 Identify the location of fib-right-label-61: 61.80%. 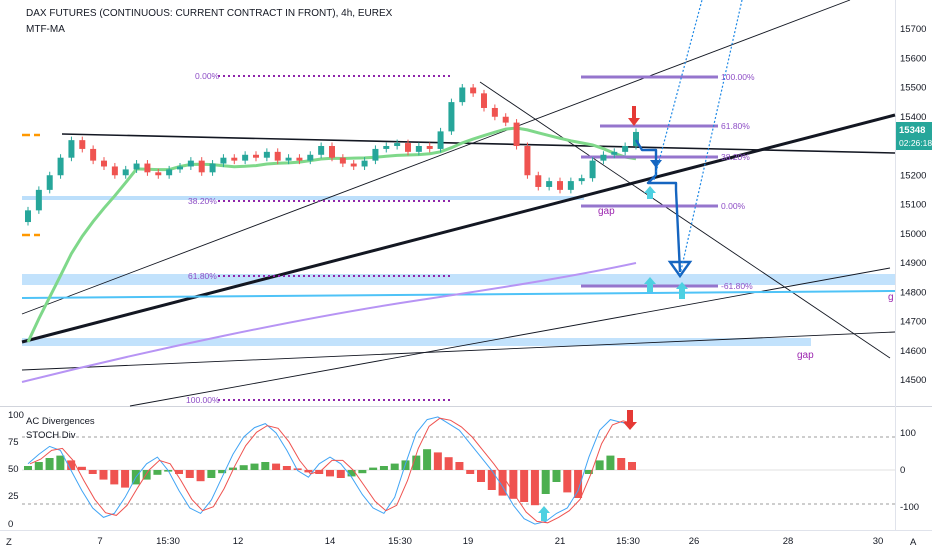
(735, 126).